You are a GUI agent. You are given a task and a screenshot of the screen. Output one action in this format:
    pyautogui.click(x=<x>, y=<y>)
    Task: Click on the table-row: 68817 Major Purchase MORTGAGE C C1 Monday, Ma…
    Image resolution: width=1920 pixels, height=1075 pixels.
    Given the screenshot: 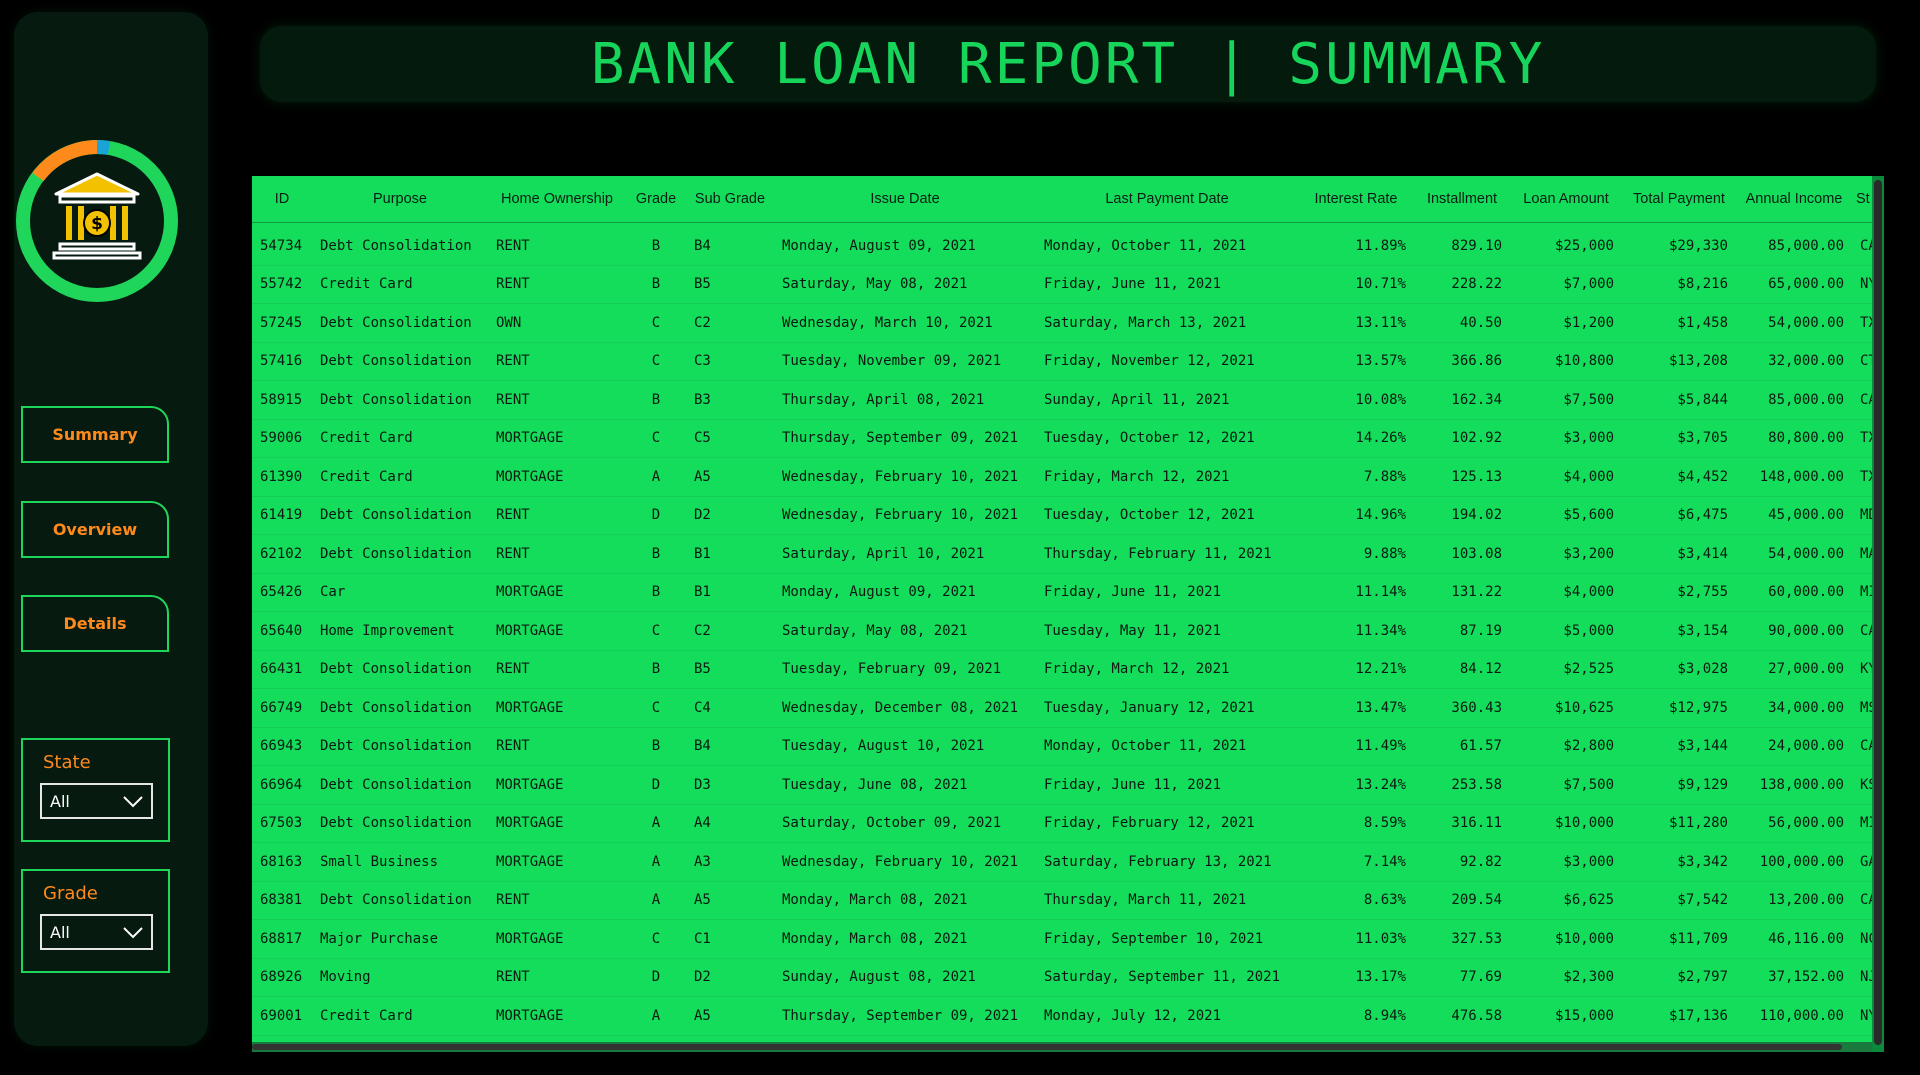 What is the action you would take?
    pyautogui.click(x=1062, y=939)
    